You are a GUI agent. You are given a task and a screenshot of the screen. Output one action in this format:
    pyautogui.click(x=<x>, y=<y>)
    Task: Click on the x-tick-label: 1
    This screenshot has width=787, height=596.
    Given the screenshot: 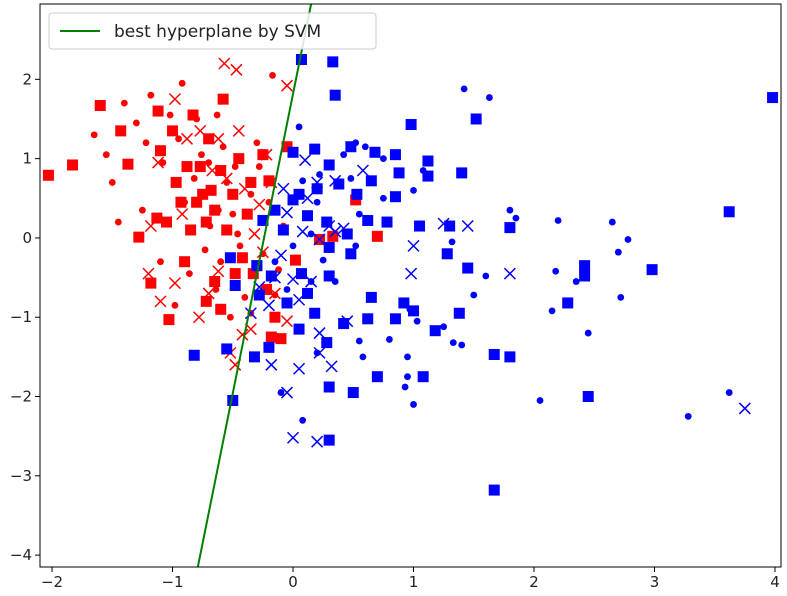 What is the action you would take?
    pyautogui.click(x=414, y=582)
    